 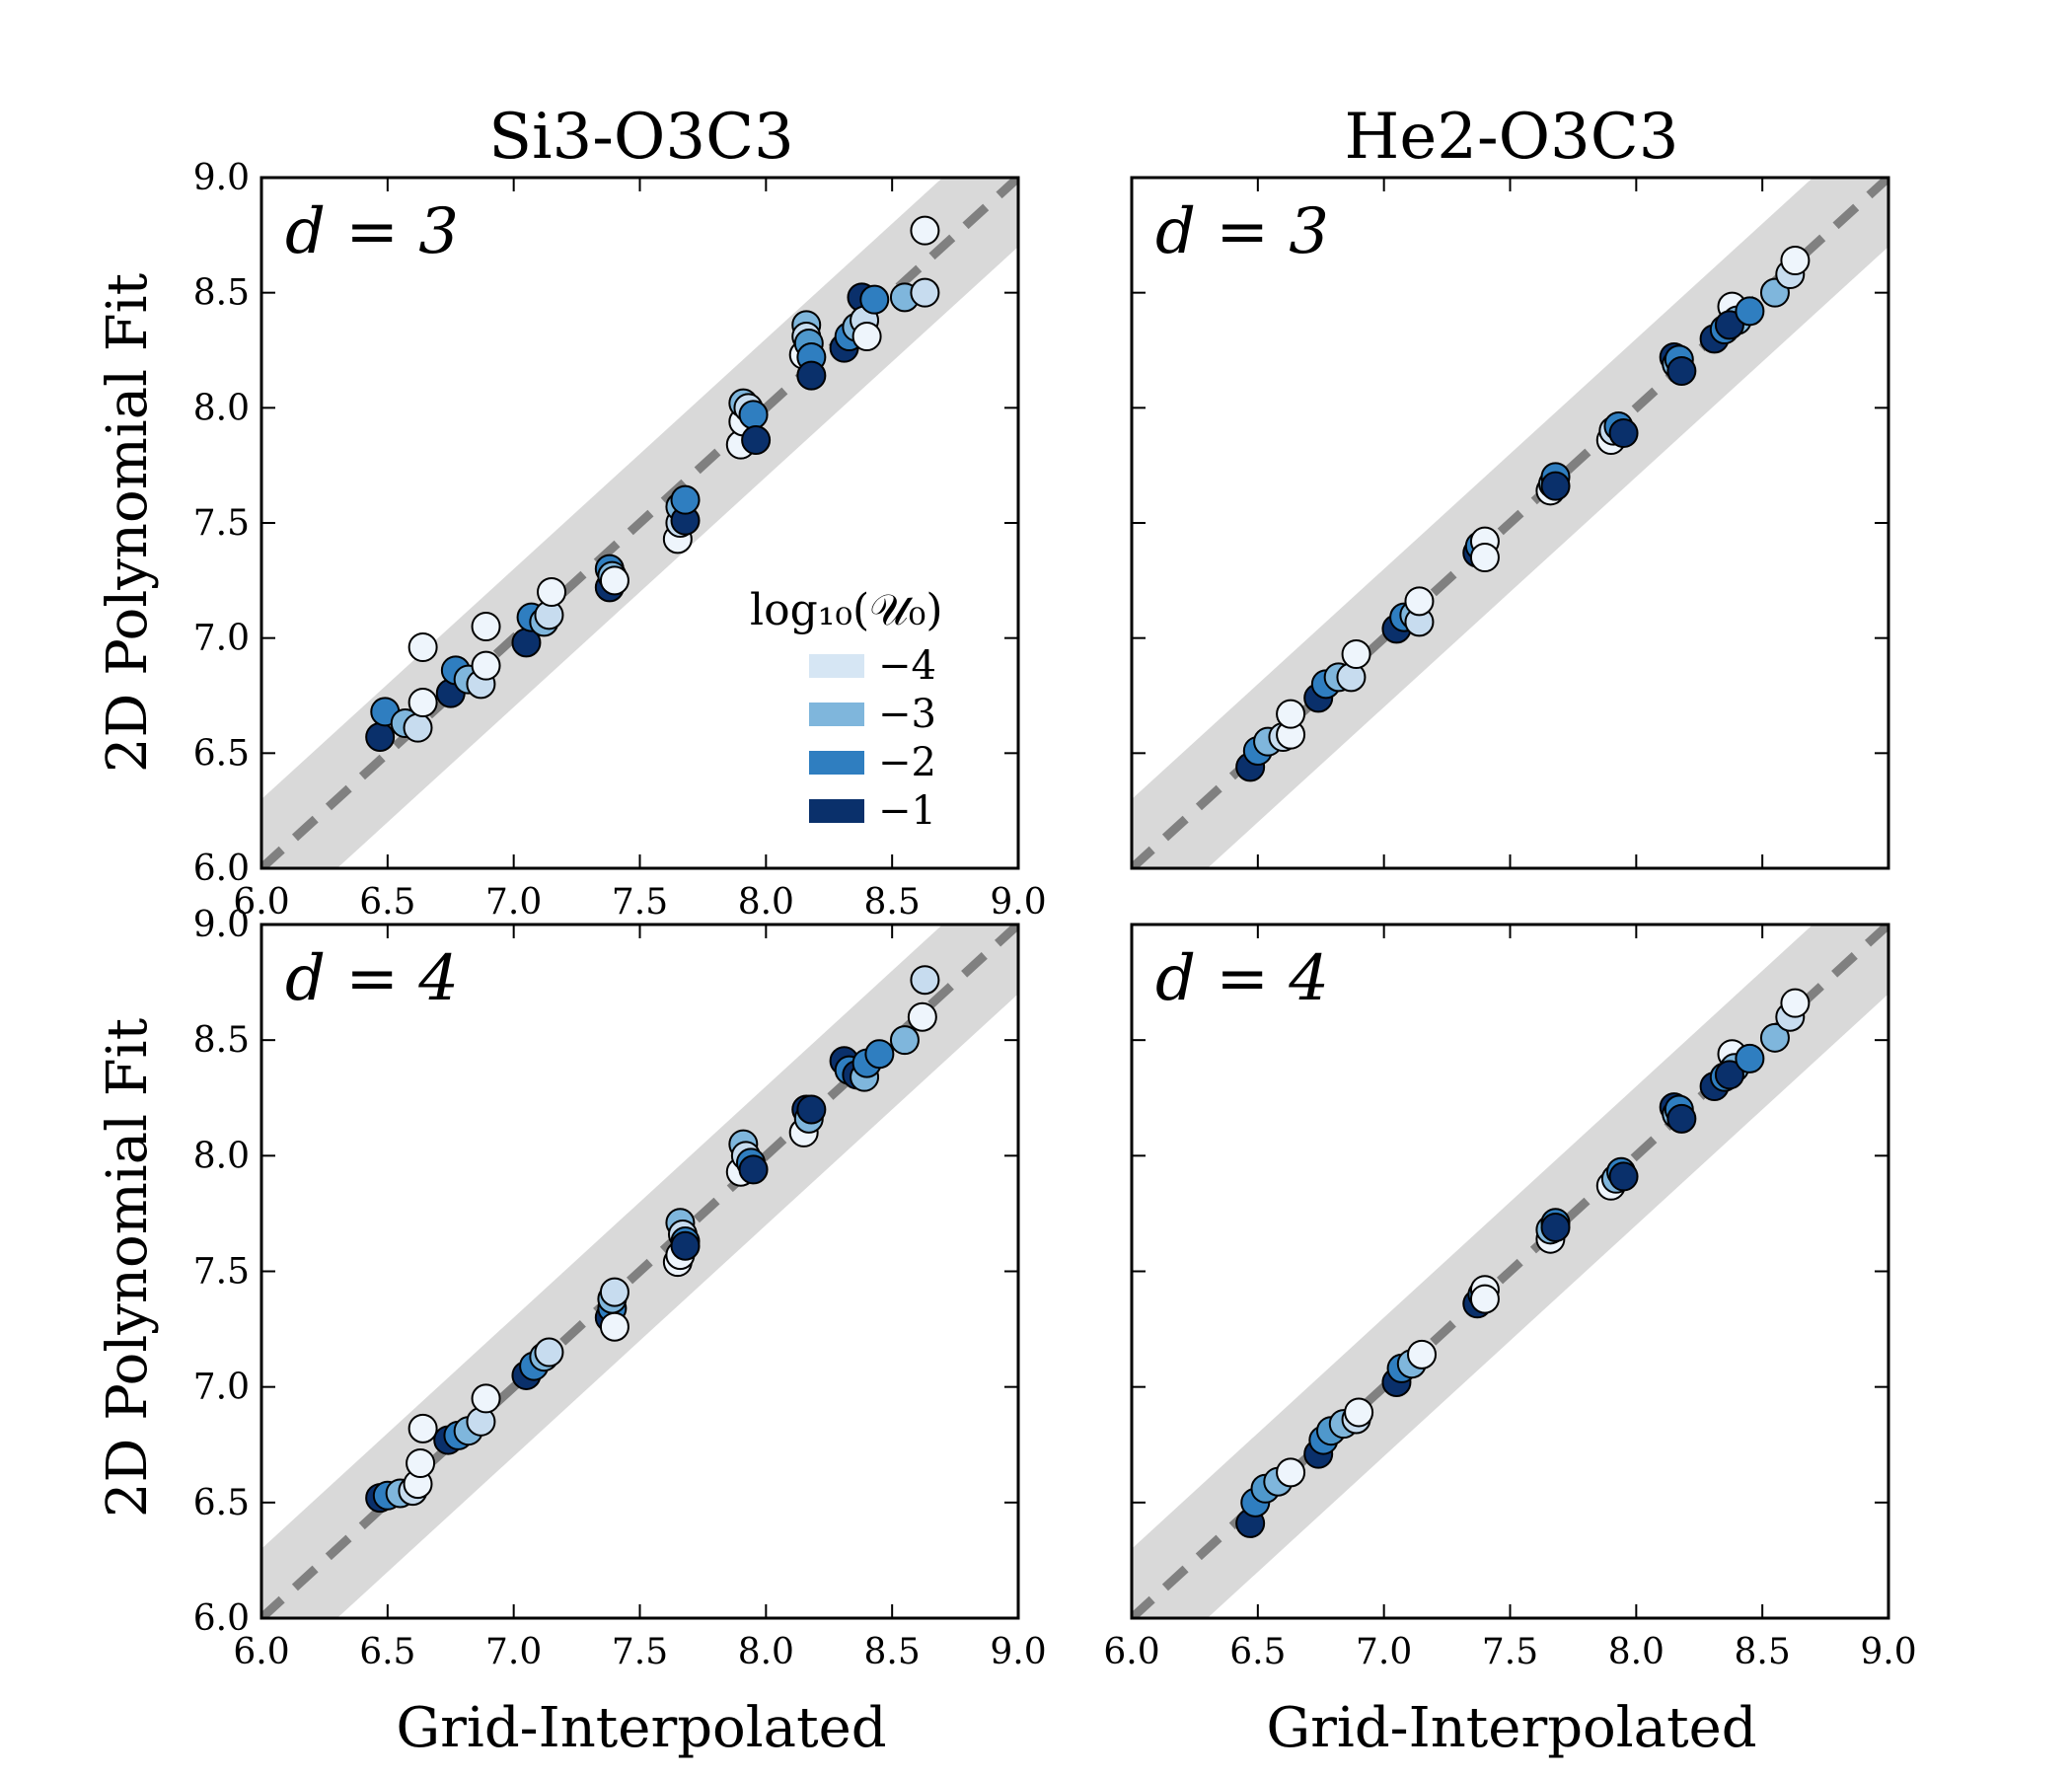 I want to click on x-axis-title-right: Grid-Interpolated, so click(x=1511, y=1728).